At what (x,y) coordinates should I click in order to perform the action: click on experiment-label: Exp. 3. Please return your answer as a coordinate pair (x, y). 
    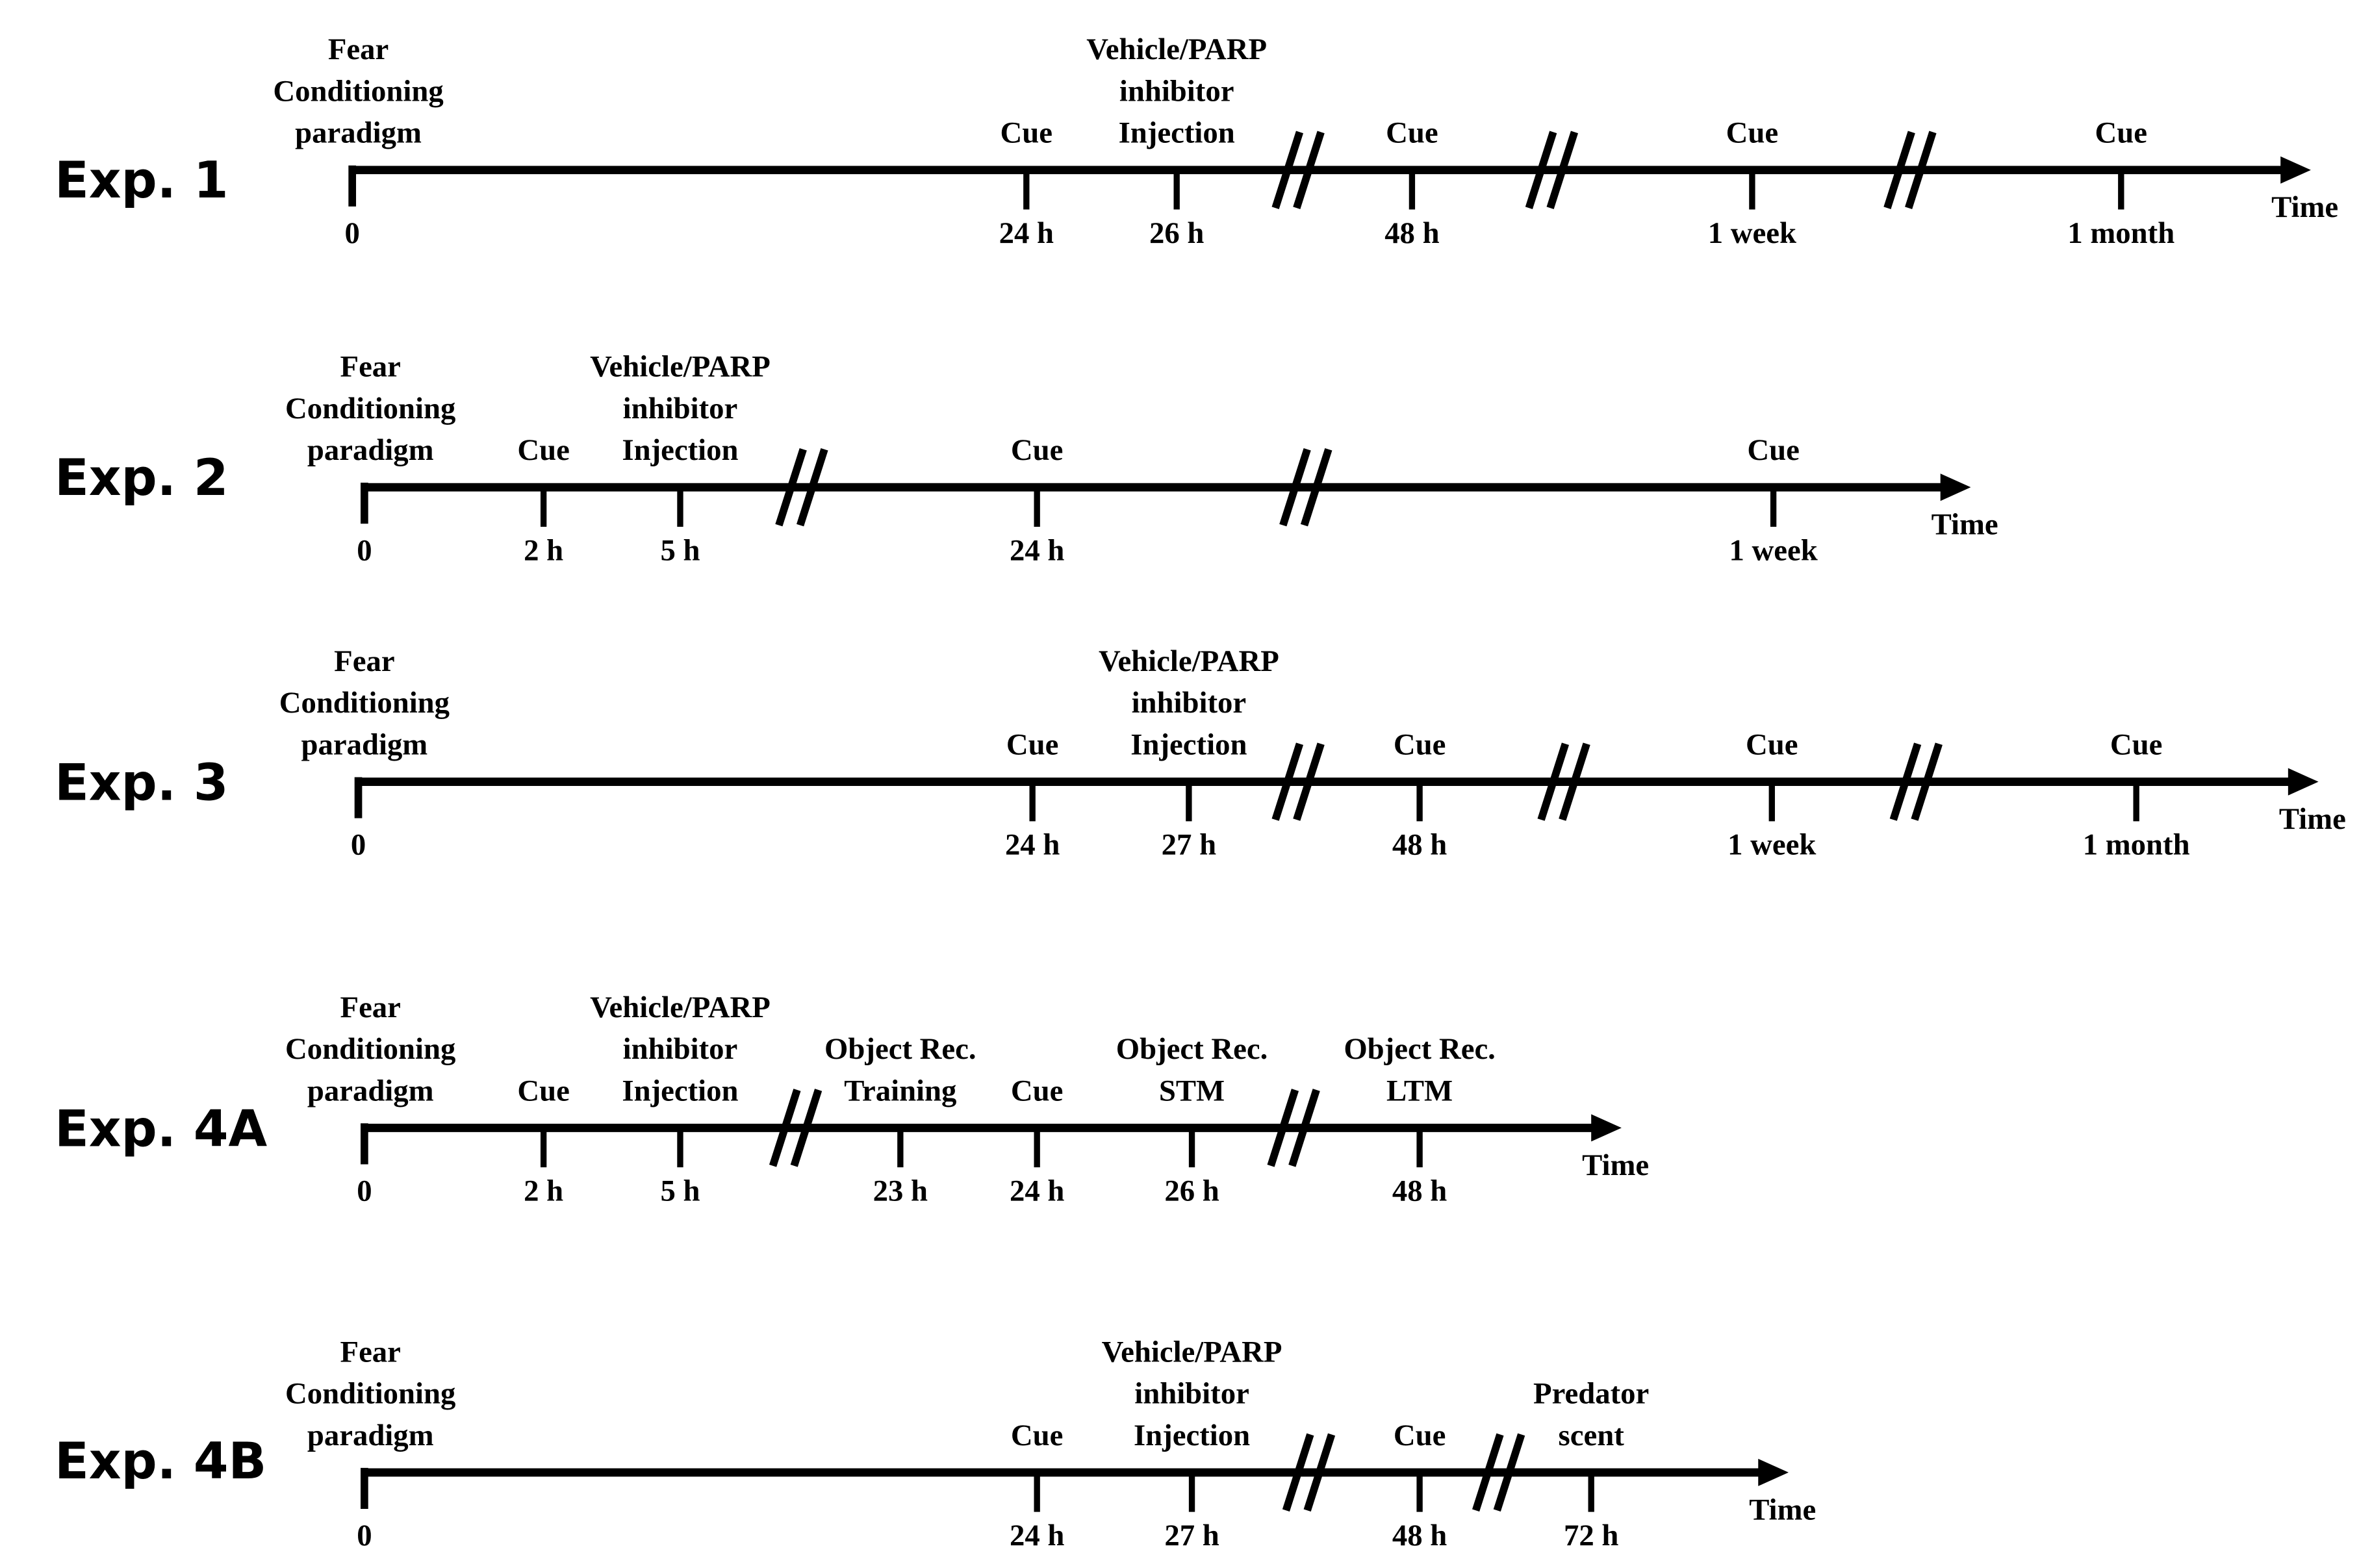
    Looking at the image, I should click on (141, 783).